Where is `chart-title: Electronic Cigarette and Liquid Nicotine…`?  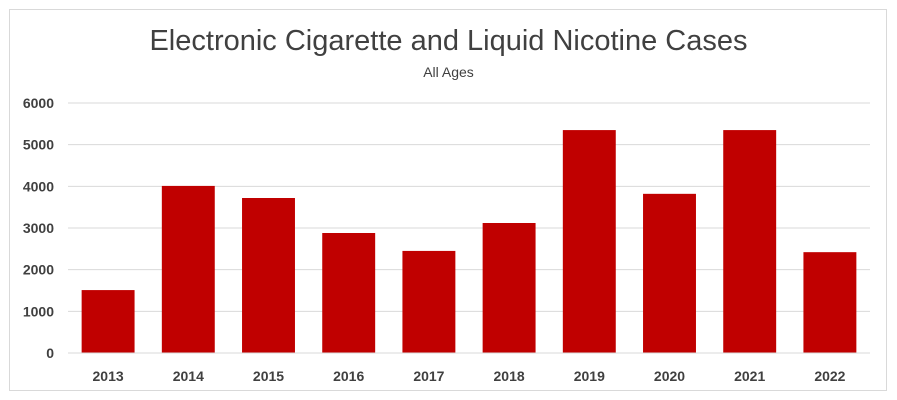
chart-title: Electronic Cigarette and Liquid Nicotine… is located at coordinates (448, 41).